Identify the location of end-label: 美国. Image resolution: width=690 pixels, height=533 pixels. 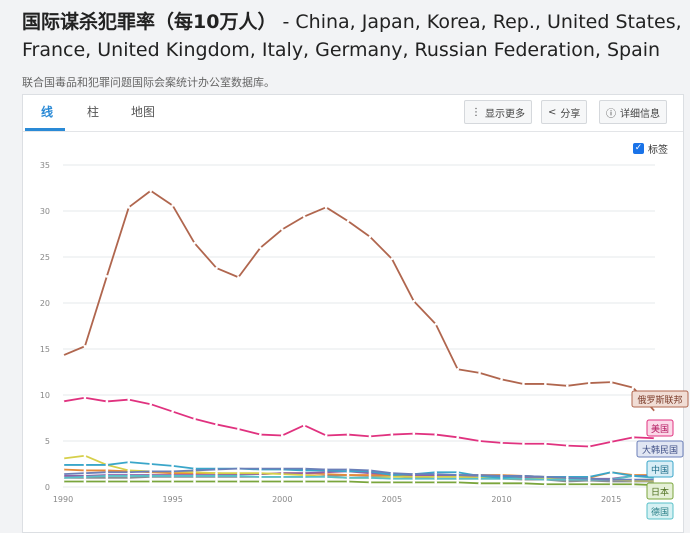
(660, 429).